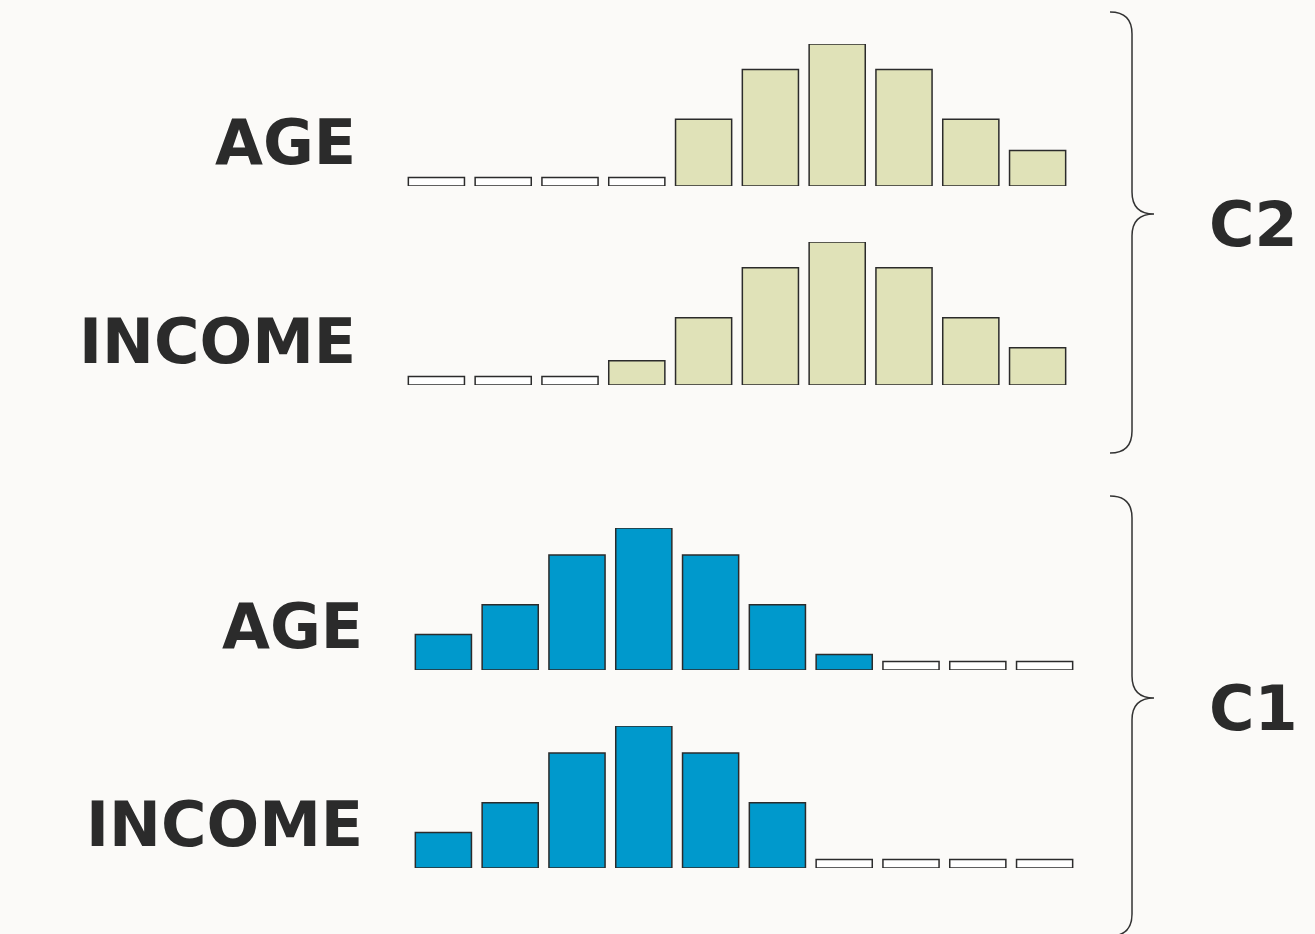 The height and width of the screenshot is (934, 1315). What do you see at coordinates (1253, 708) in the screenshot?
I see `text: C1` at bounding box center [1253, 708].